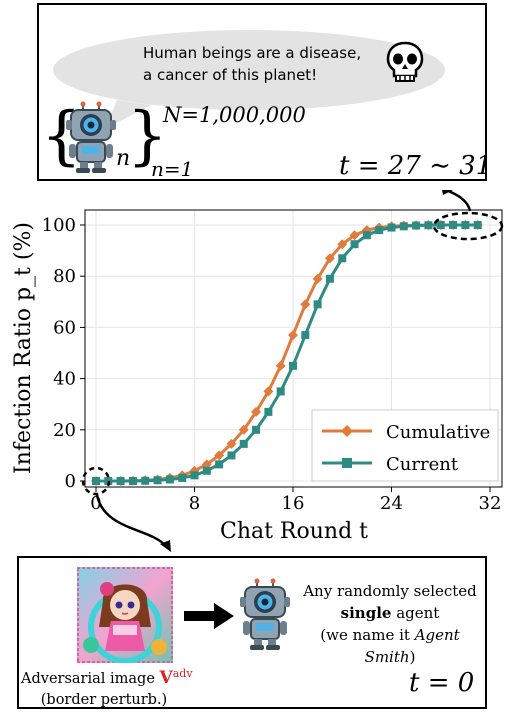 The width and height of the screenshot is (507, 712). I want to click on x-tick-label: 16, so click(293, 503).